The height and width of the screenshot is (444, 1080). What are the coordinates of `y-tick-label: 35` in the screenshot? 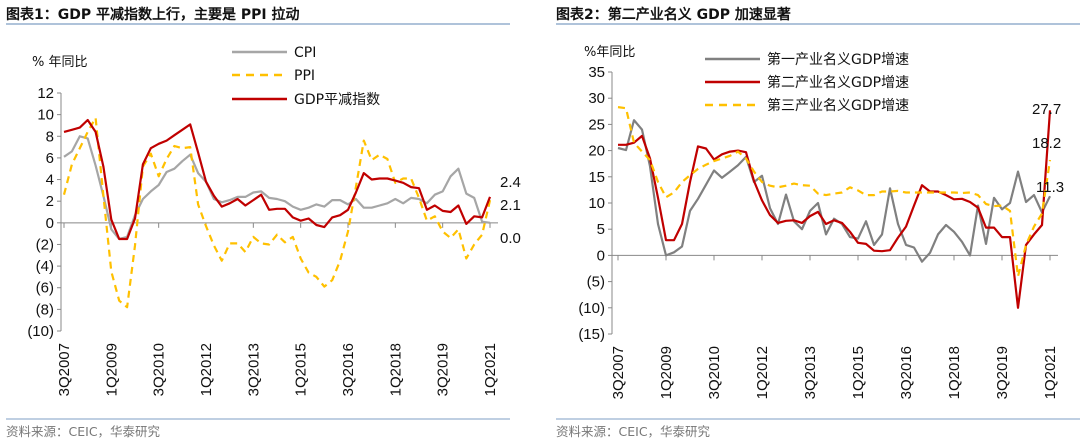 It's located at (596, 72).